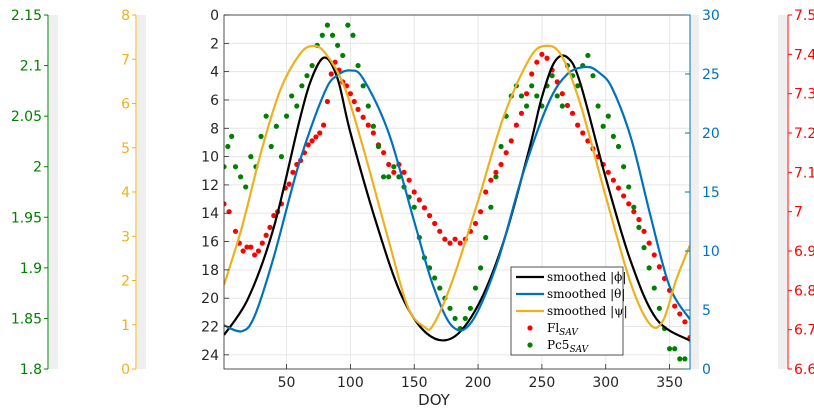  What do you see at coordinates (711, 193) in the screenshot?
I see `theta-tick-label: 15` at bounding box center [711, 193].